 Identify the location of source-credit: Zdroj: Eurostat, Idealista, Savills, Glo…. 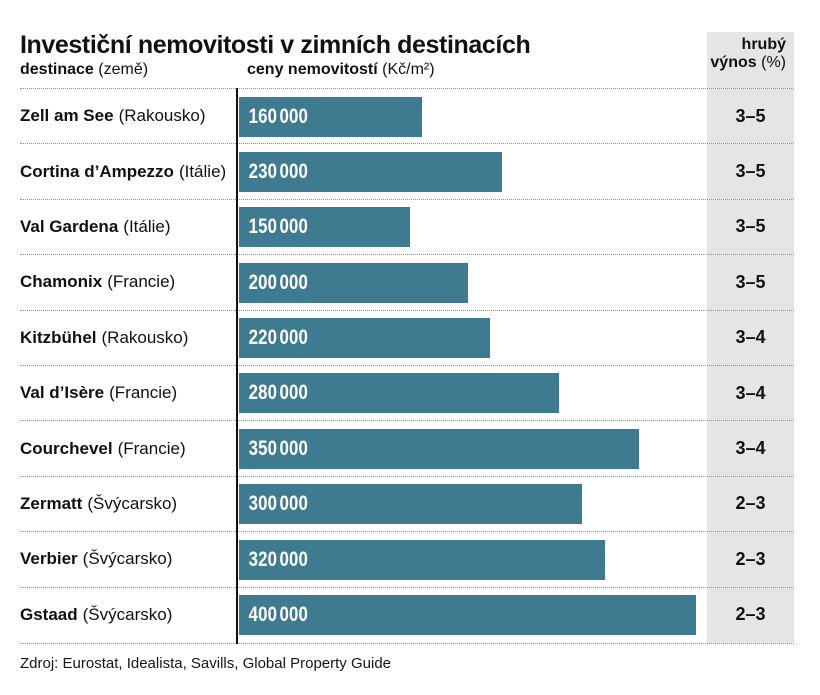
(206, 663).